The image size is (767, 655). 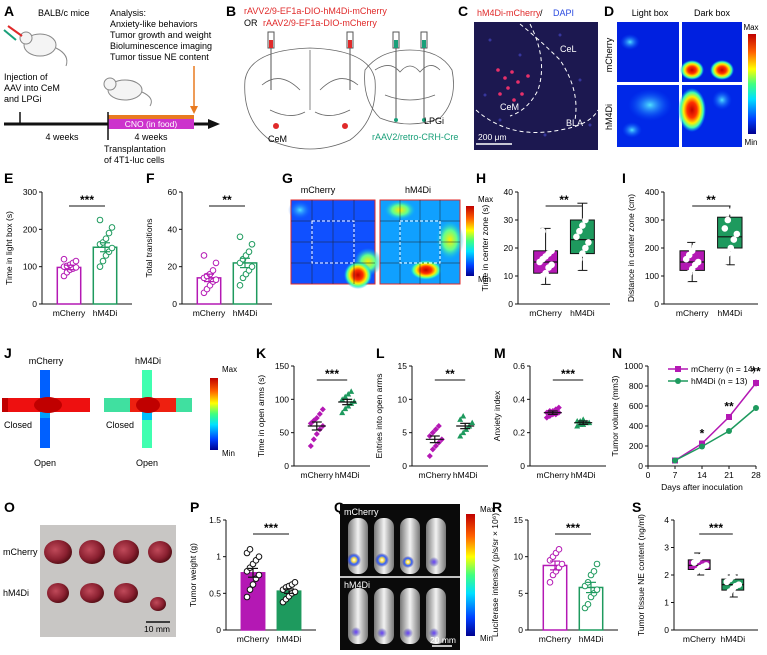 What do you see at coordinates (702, 487) in the screenshot?
I see `x-axis-label: Days after inoculation` at bounding box center [702, 487].